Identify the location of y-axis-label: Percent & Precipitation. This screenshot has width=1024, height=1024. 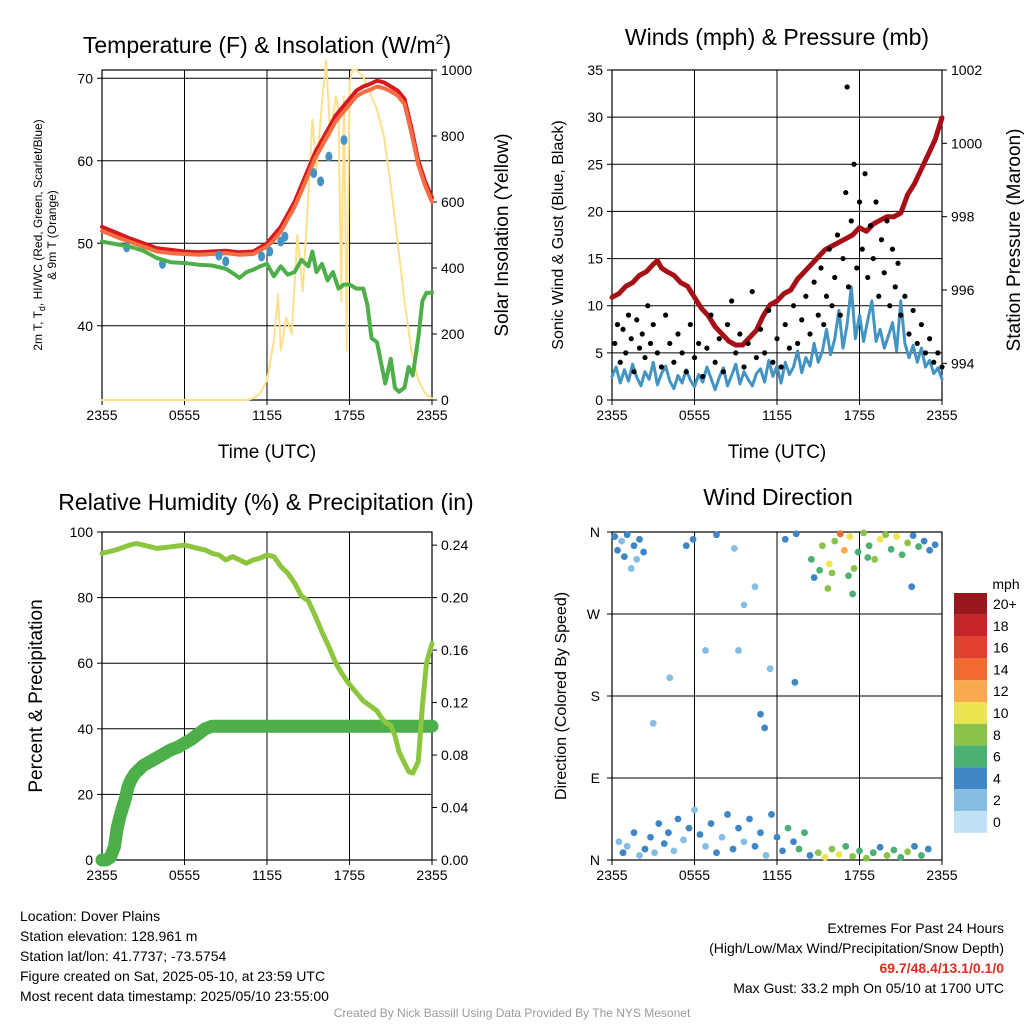
(36, 695).